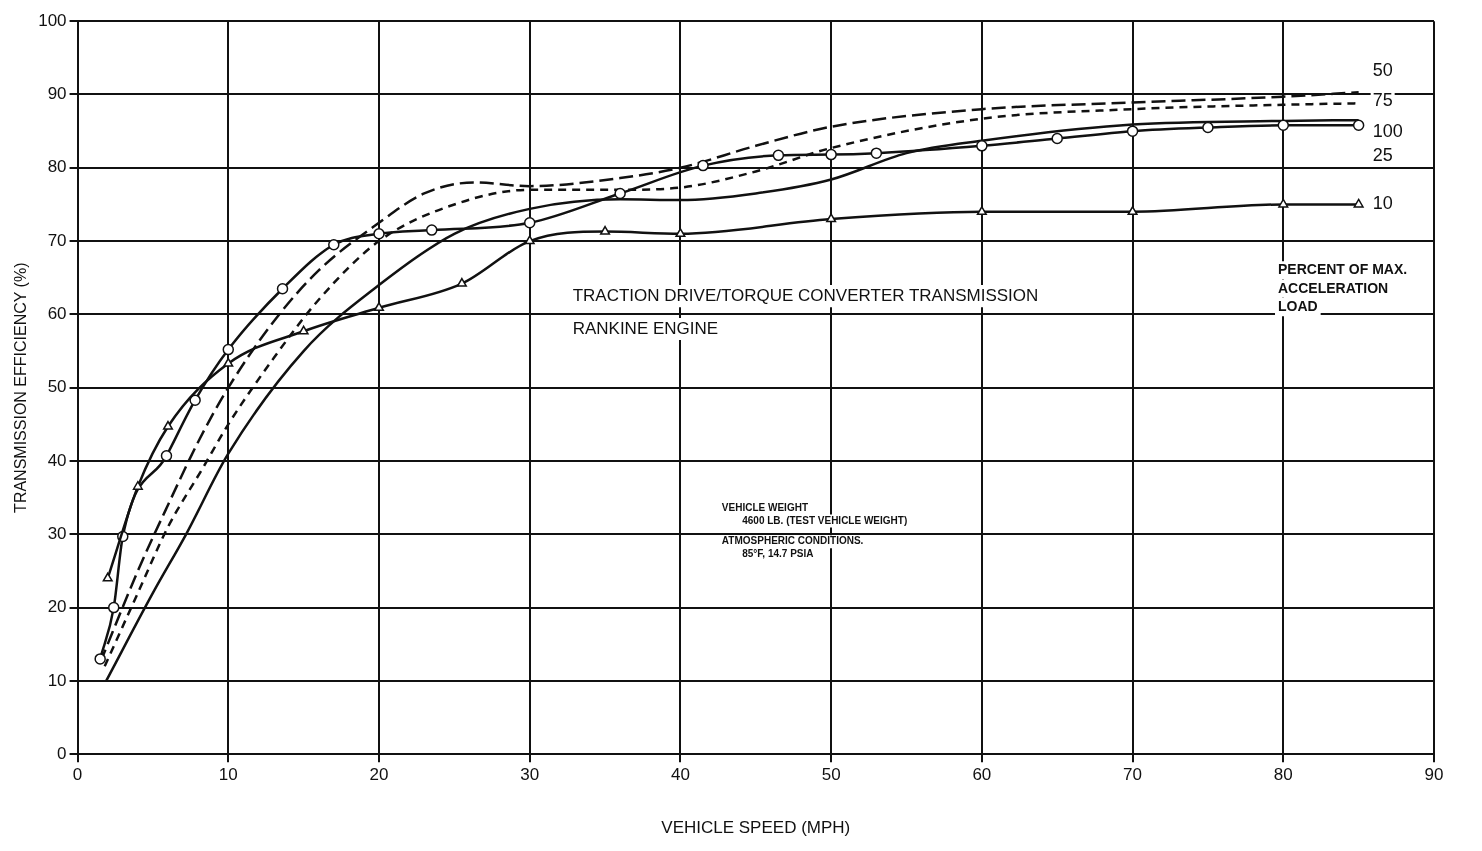 The width and height of the screenshot is (1482, 851). What do you see at coordinates (1382, 203) in the screenshot?
I see `series-label: 10` at bounding box center [1382, 203].